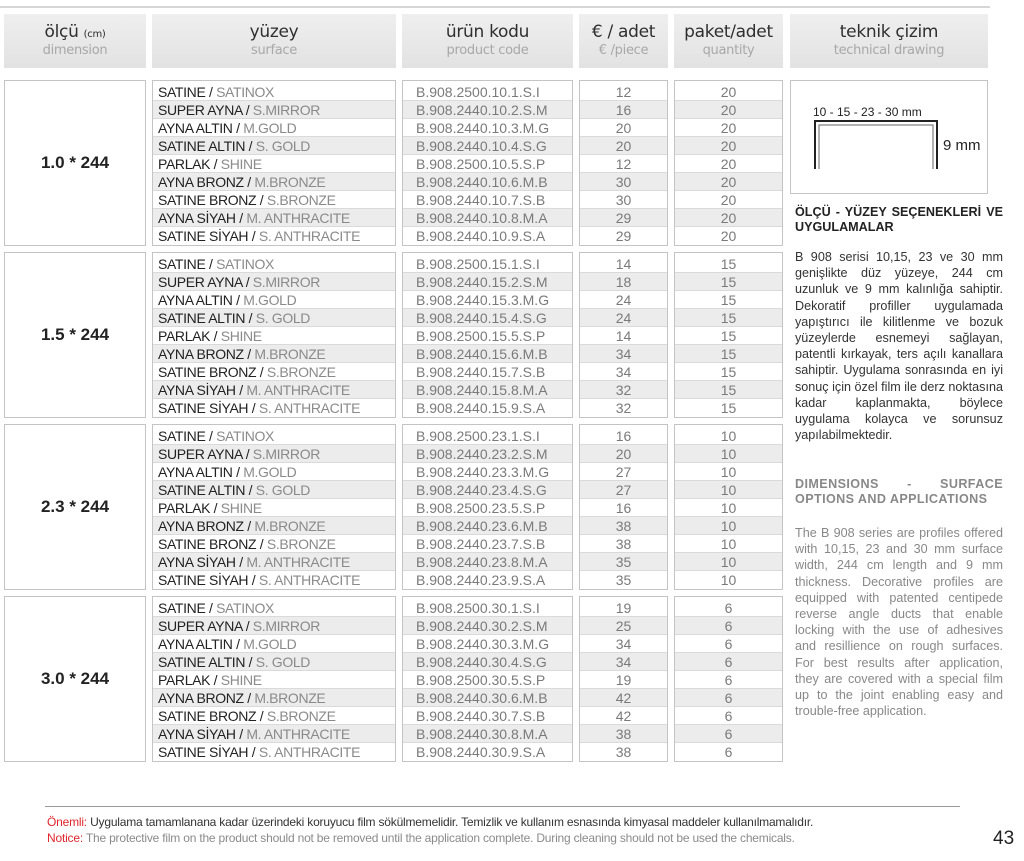 This screenshot has width=1024, height=861. What do you see at coordinates (201, 526) in the screenshot?
I see `surface-name-tr: AYNA BRONZ` at bounding box center [201, 526].